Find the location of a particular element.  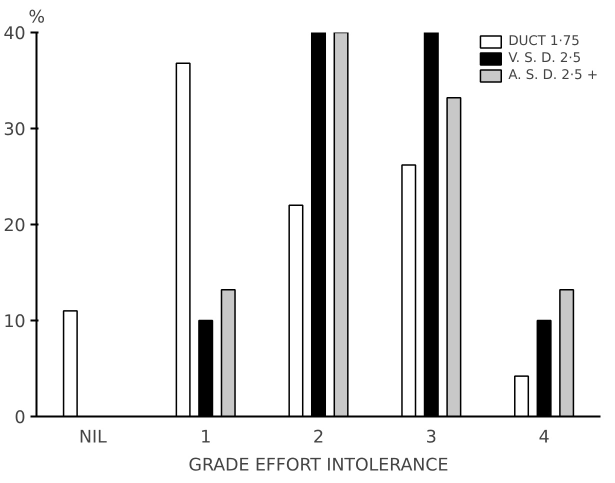

legend-label: V. S. D. 2·5 is located at coordinates (545, 58).